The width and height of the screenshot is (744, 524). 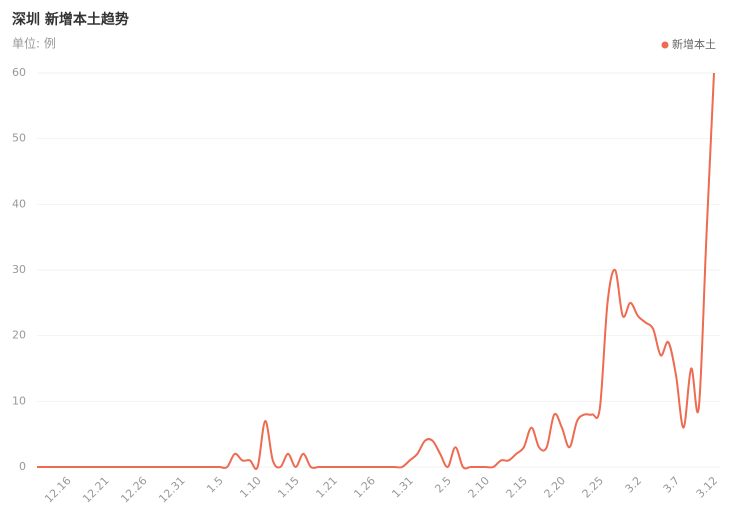 What do you see at coordinates (707, 487) in the screenshot?
I see `x-tick-label: 3.12` at bounding box center [707, 487].